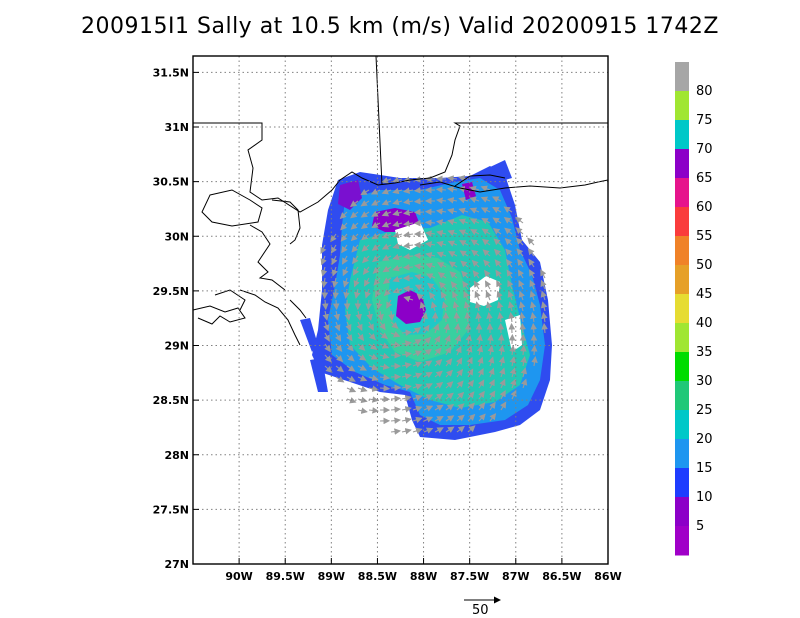  I want to click on colorbar-label: 60, so click(704, 207).